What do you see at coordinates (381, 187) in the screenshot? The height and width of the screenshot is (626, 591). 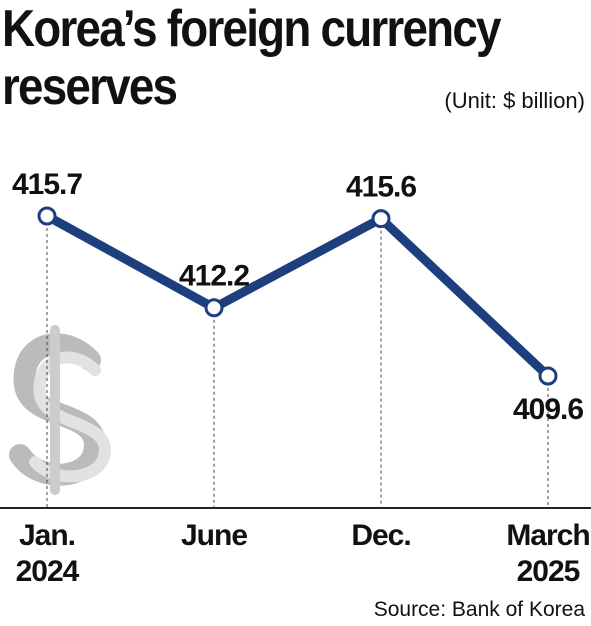 I see `value-label: 415.6` at bounding box center [381, 187].